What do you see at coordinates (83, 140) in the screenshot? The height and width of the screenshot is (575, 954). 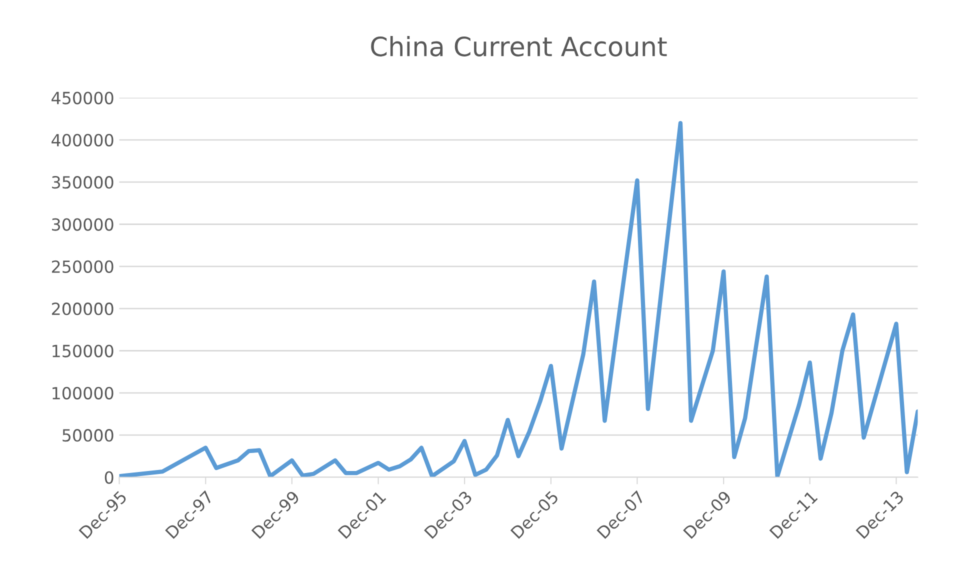 I see `y-tick-label: 400000` at bounding box center [83, 140].